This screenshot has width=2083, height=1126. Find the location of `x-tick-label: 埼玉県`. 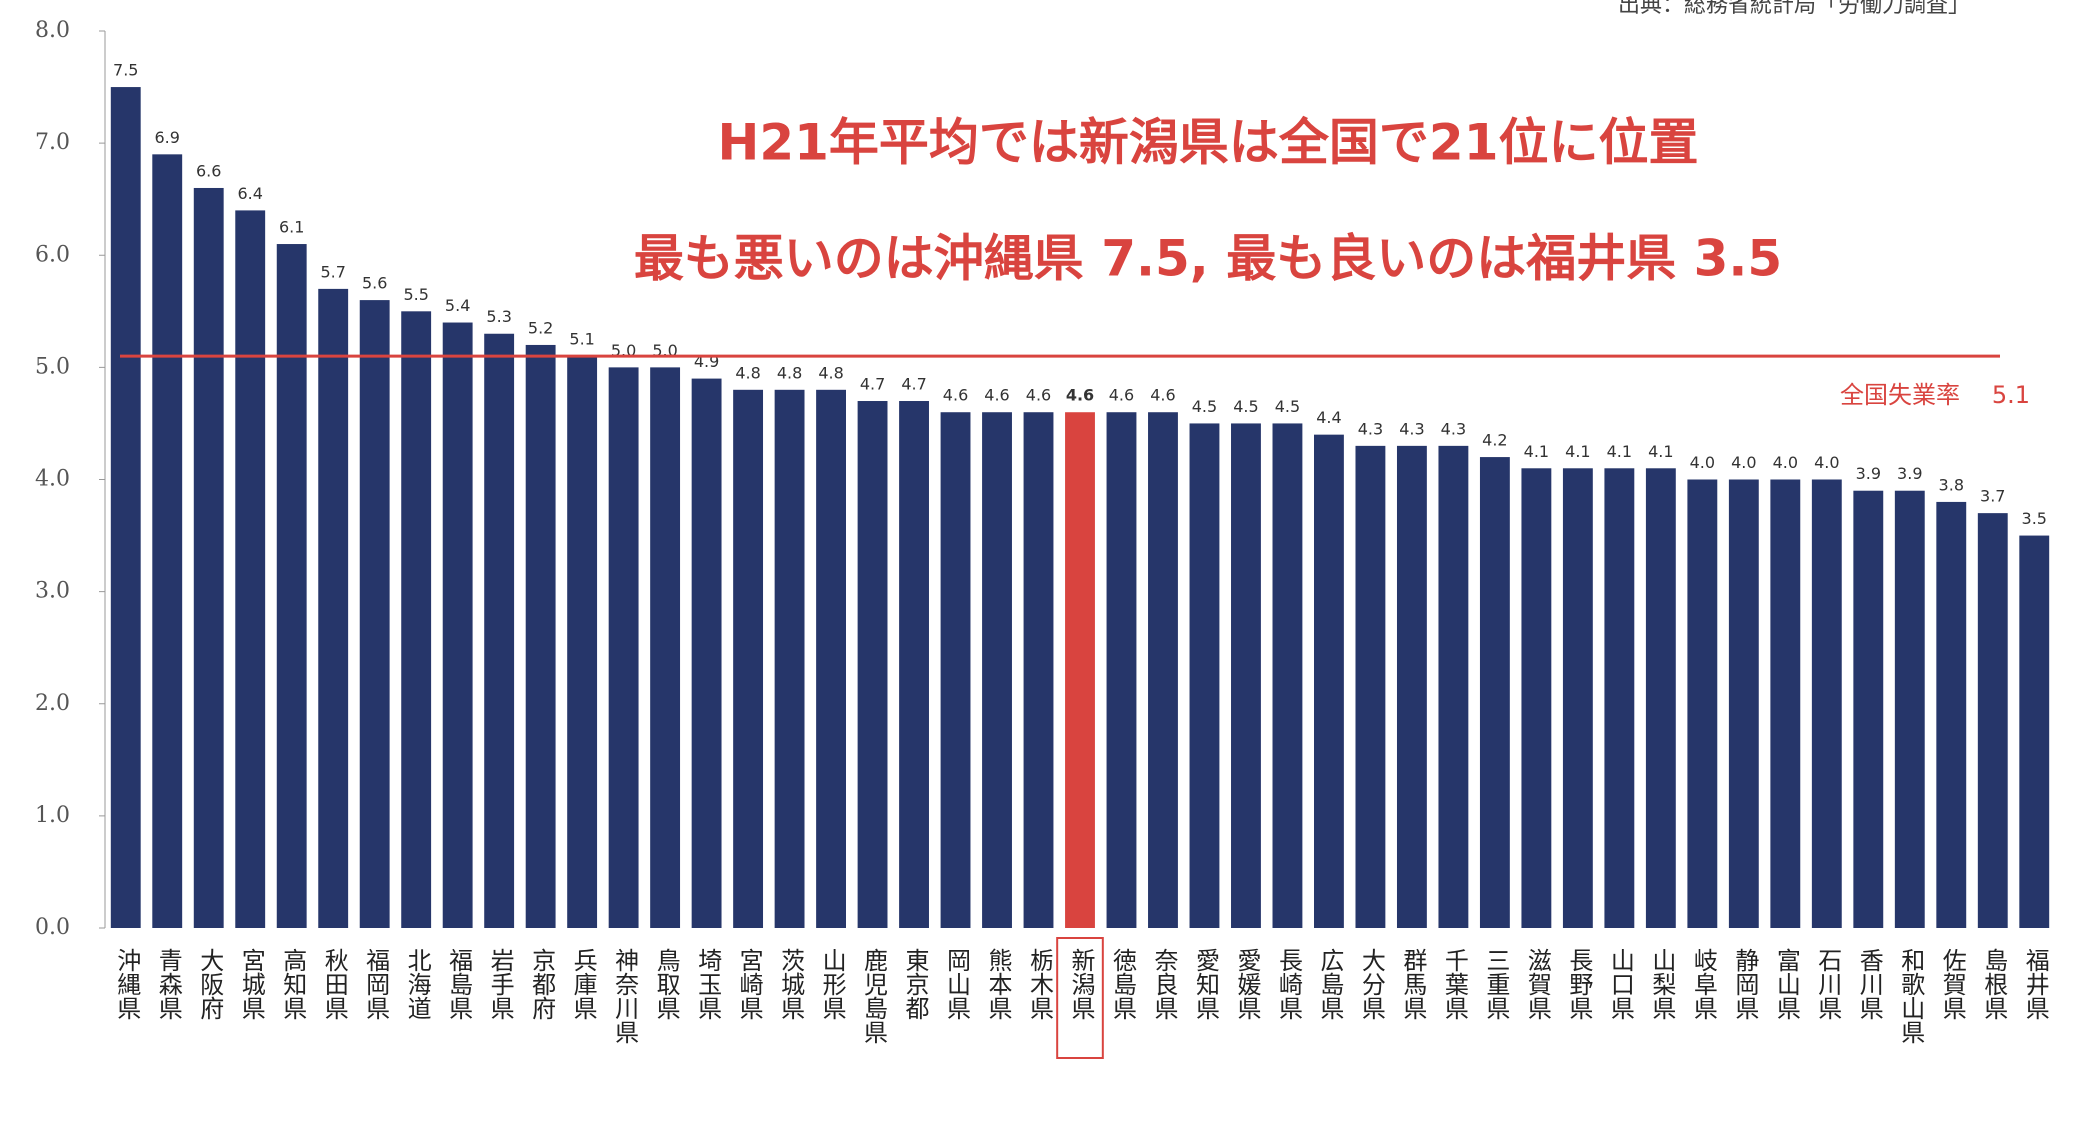

x-tick-label: 埼玉県 is located at coordinates (708, 984).